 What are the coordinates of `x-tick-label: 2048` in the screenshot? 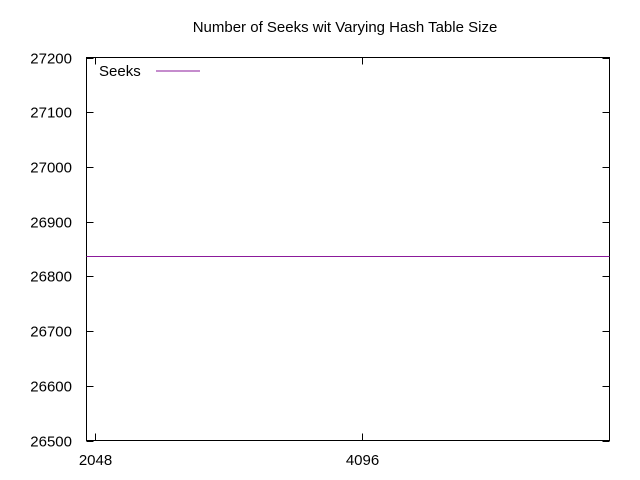 It's located at (95, 460).